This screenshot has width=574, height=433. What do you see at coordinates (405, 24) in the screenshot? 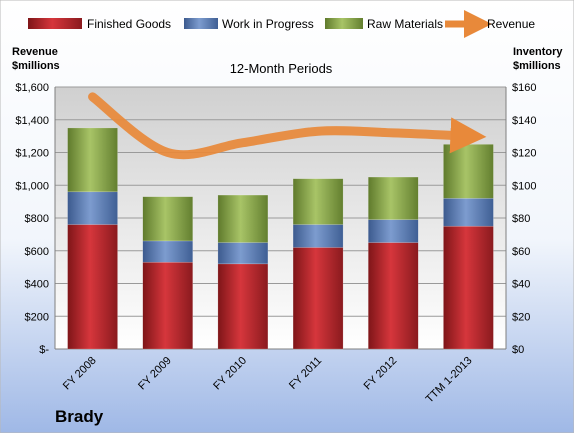
I see `legend-label-raw-materials: Raw Materials` at bounding box center [405, 24].